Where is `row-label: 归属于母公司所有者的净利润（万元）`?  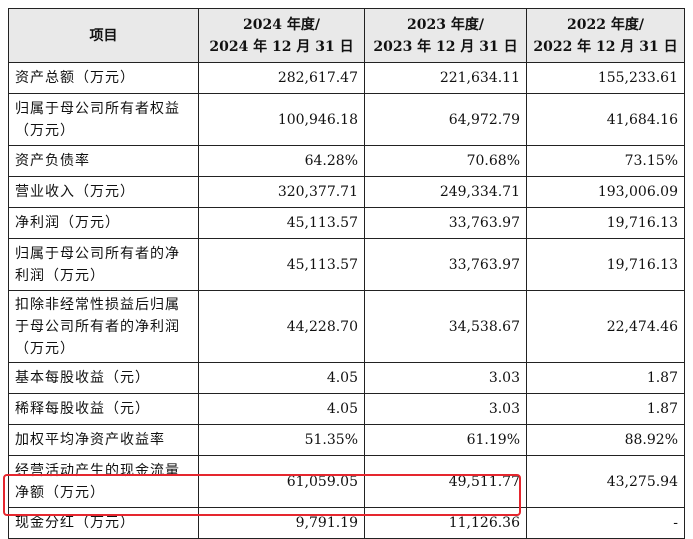 row-label: 归属于母公司所有者的净利润（万元） is located at coordinates (103, 264).